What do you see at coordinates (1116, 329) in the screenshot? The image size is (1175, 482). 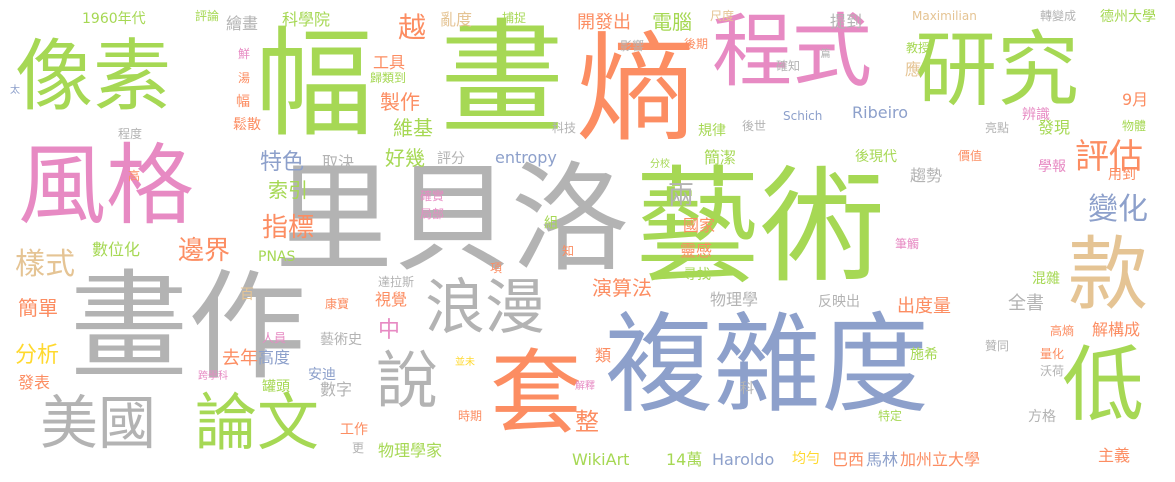 I see `word-deconstruct: 解構成` at bounding box center [1116, 329].